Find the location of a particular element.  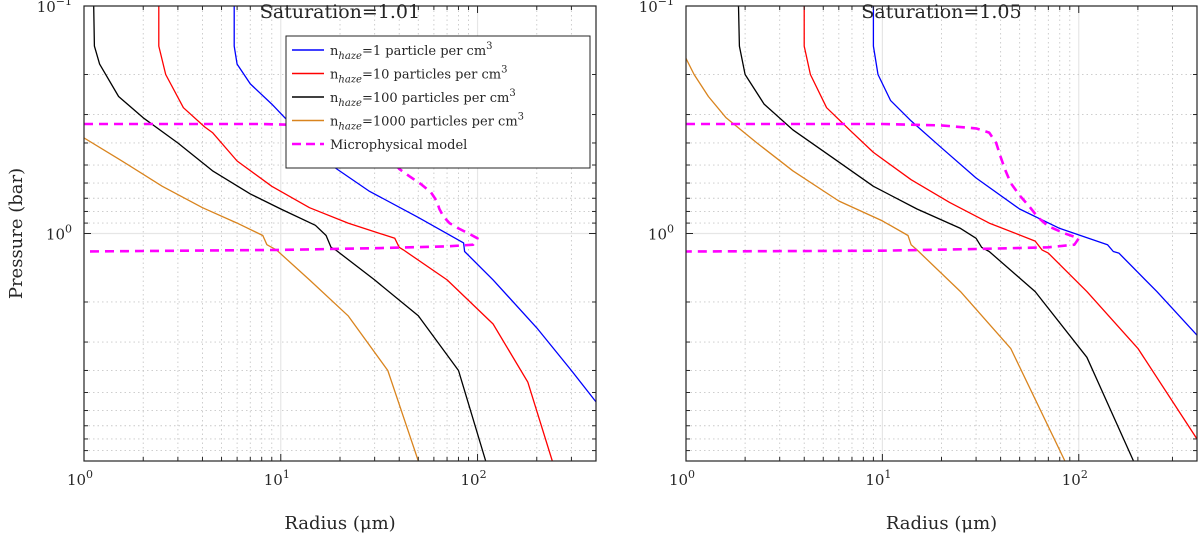

legend-label-4: nhaze=1000 particles per cm3 is located at coordinates (427, 122).